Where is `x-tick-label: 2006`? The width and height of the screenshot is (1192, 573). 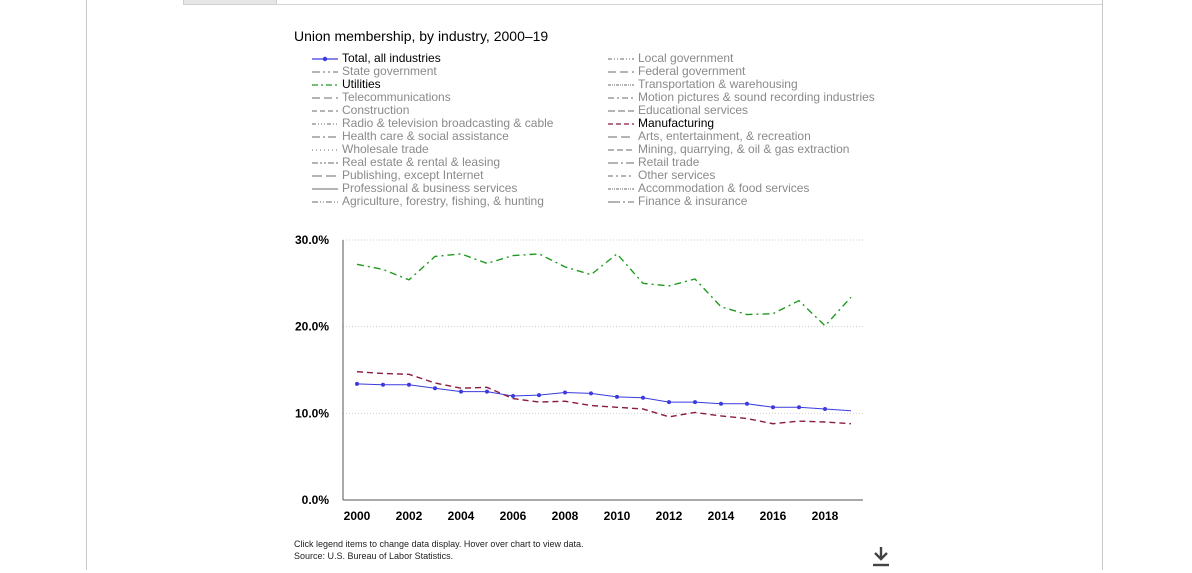
x-tick-label: 2006 is located at coordinates (513, 516).